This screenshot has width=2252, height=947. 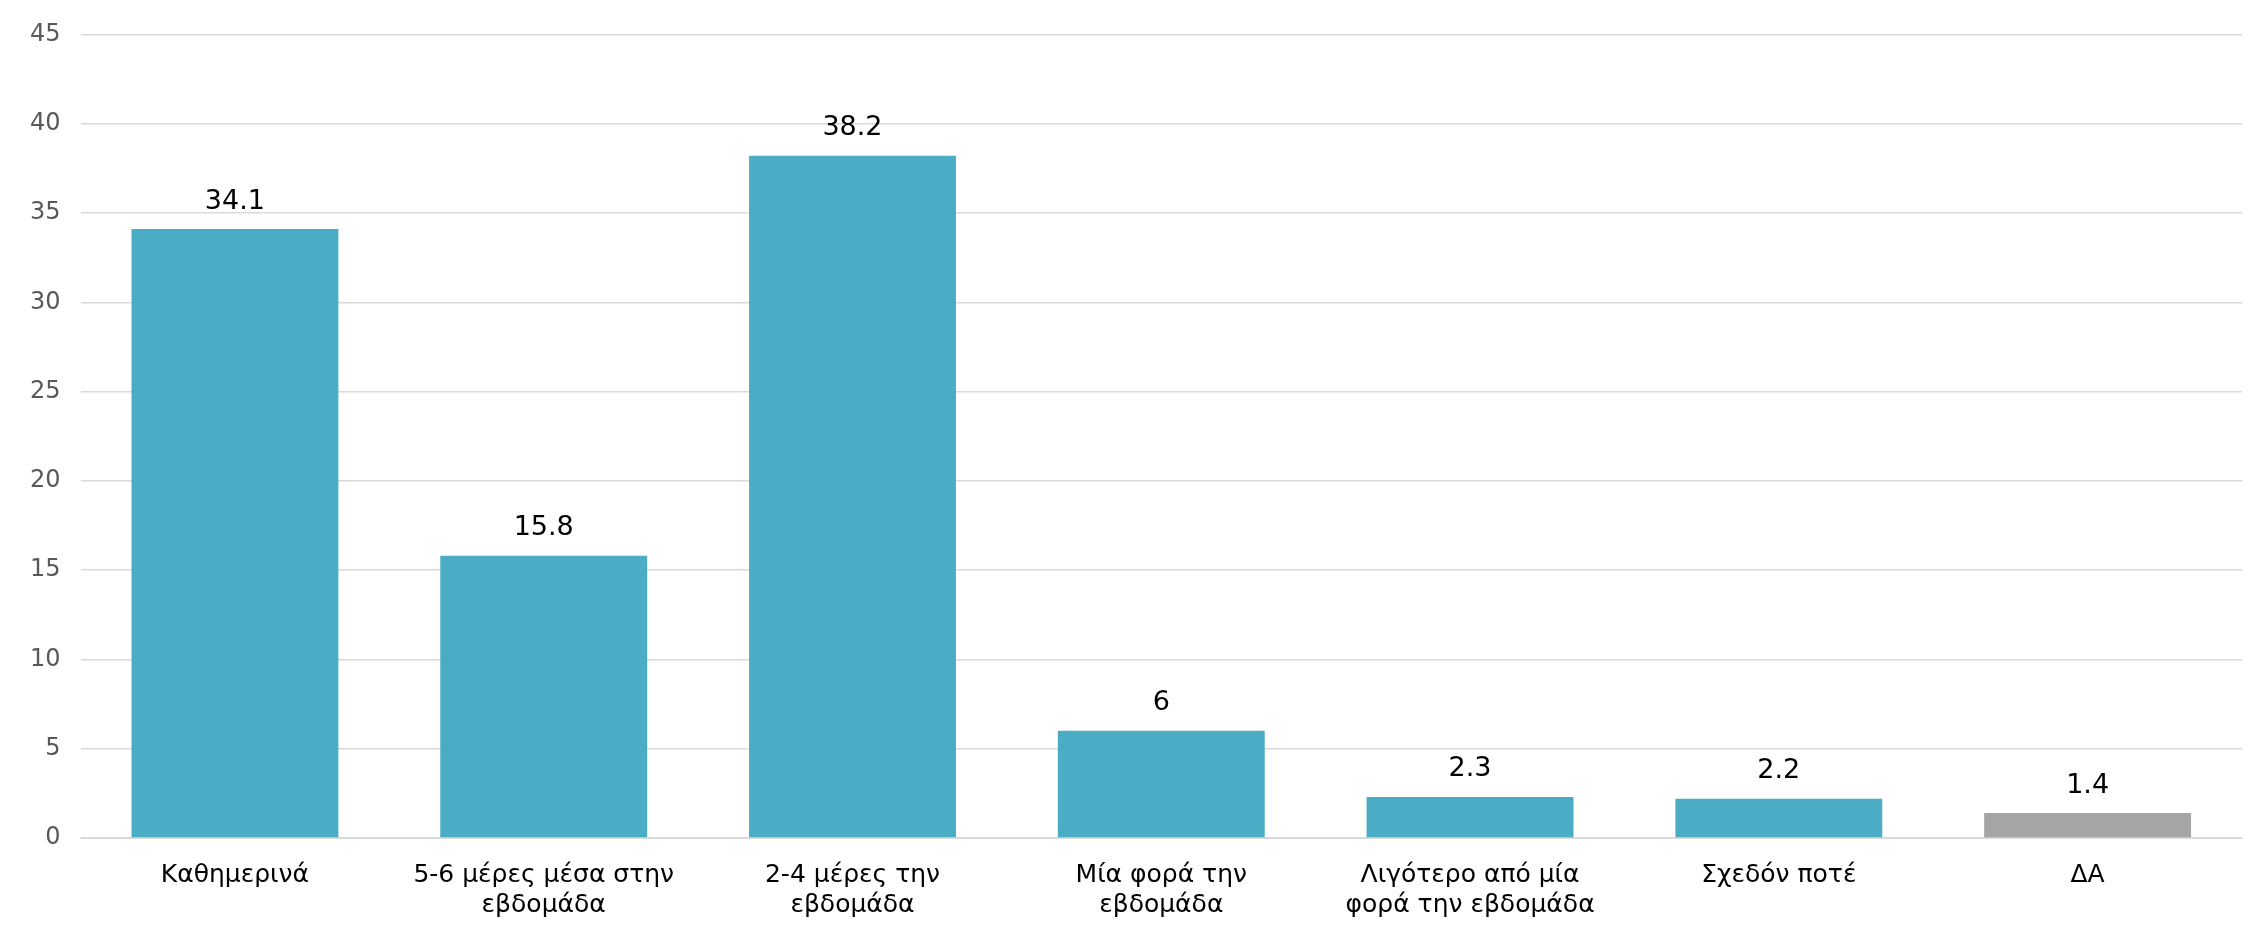 What do you see at coordinates (45, 211) in the screenshot?
I see `y-tick-label: 35` at bounding box center [45, 211].